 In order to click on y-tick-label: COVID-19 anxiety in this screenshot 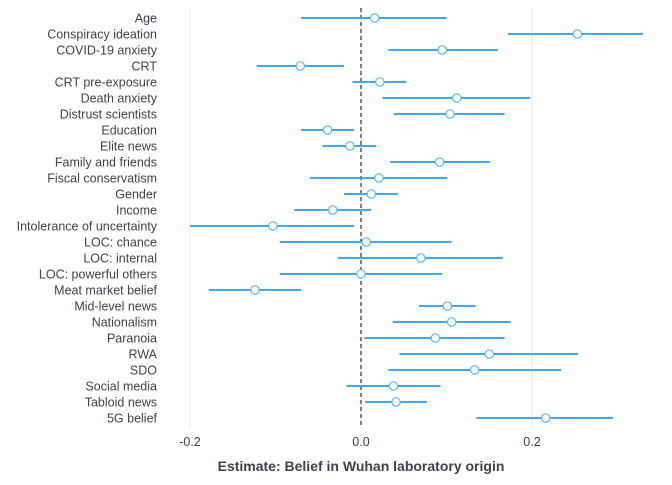, I will do `click(106, 51)`.